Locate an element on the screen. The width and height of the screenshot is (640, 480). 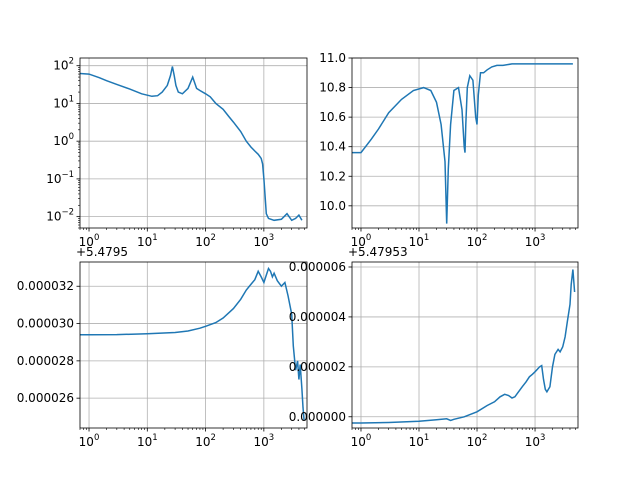
y-tick-label: 0.000004 is located at coordinates (317, 317).